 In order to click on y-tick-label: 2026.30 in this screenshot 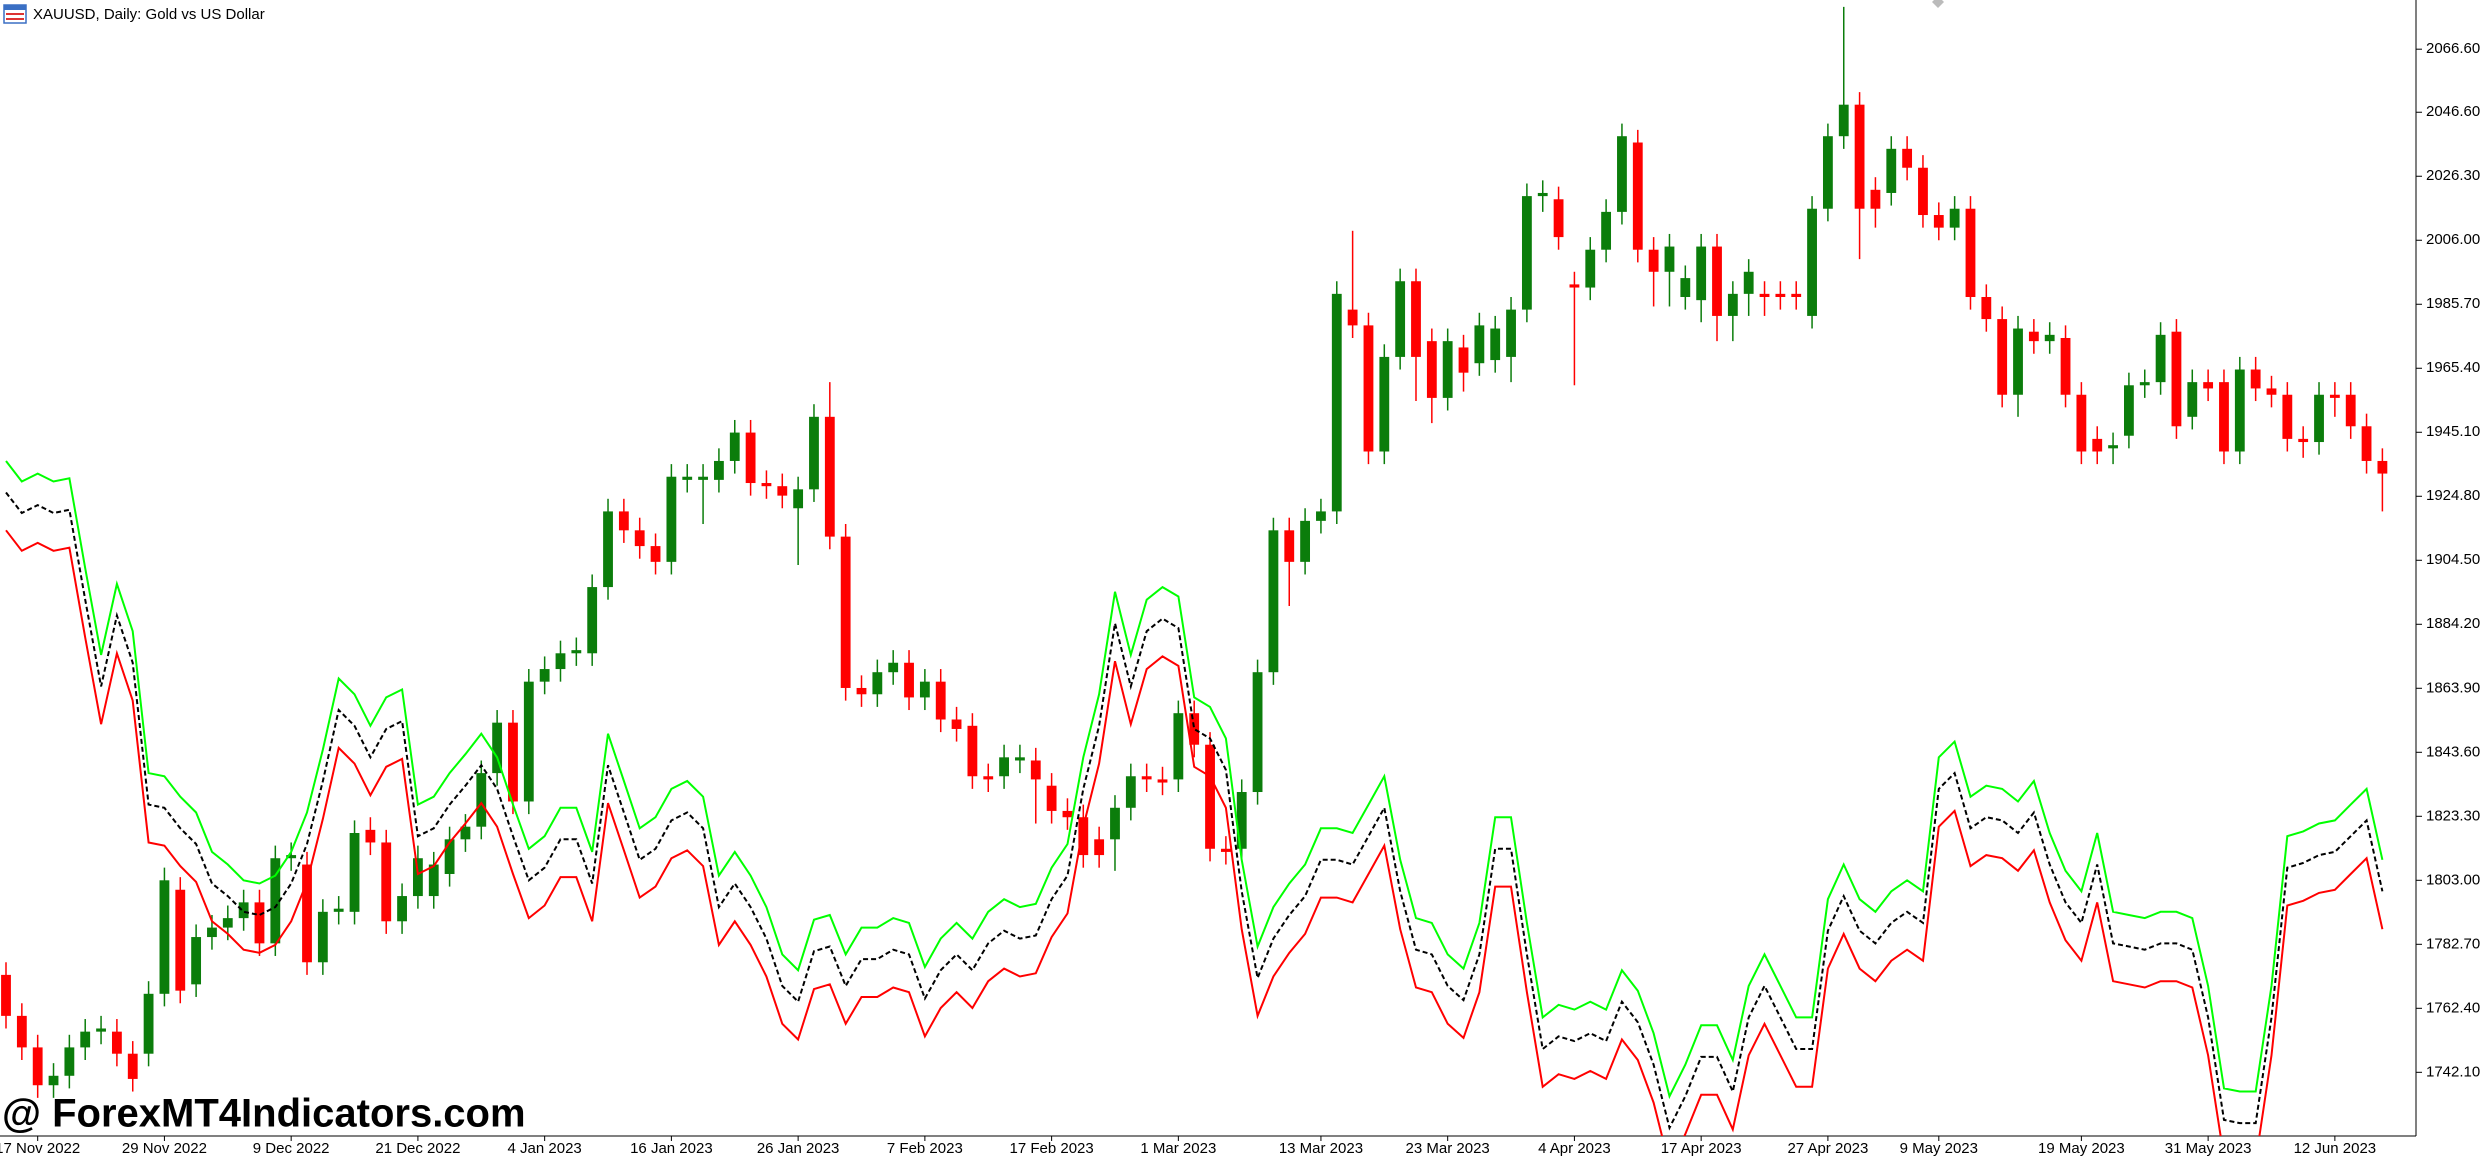, I will do `click(2453, 175)`.